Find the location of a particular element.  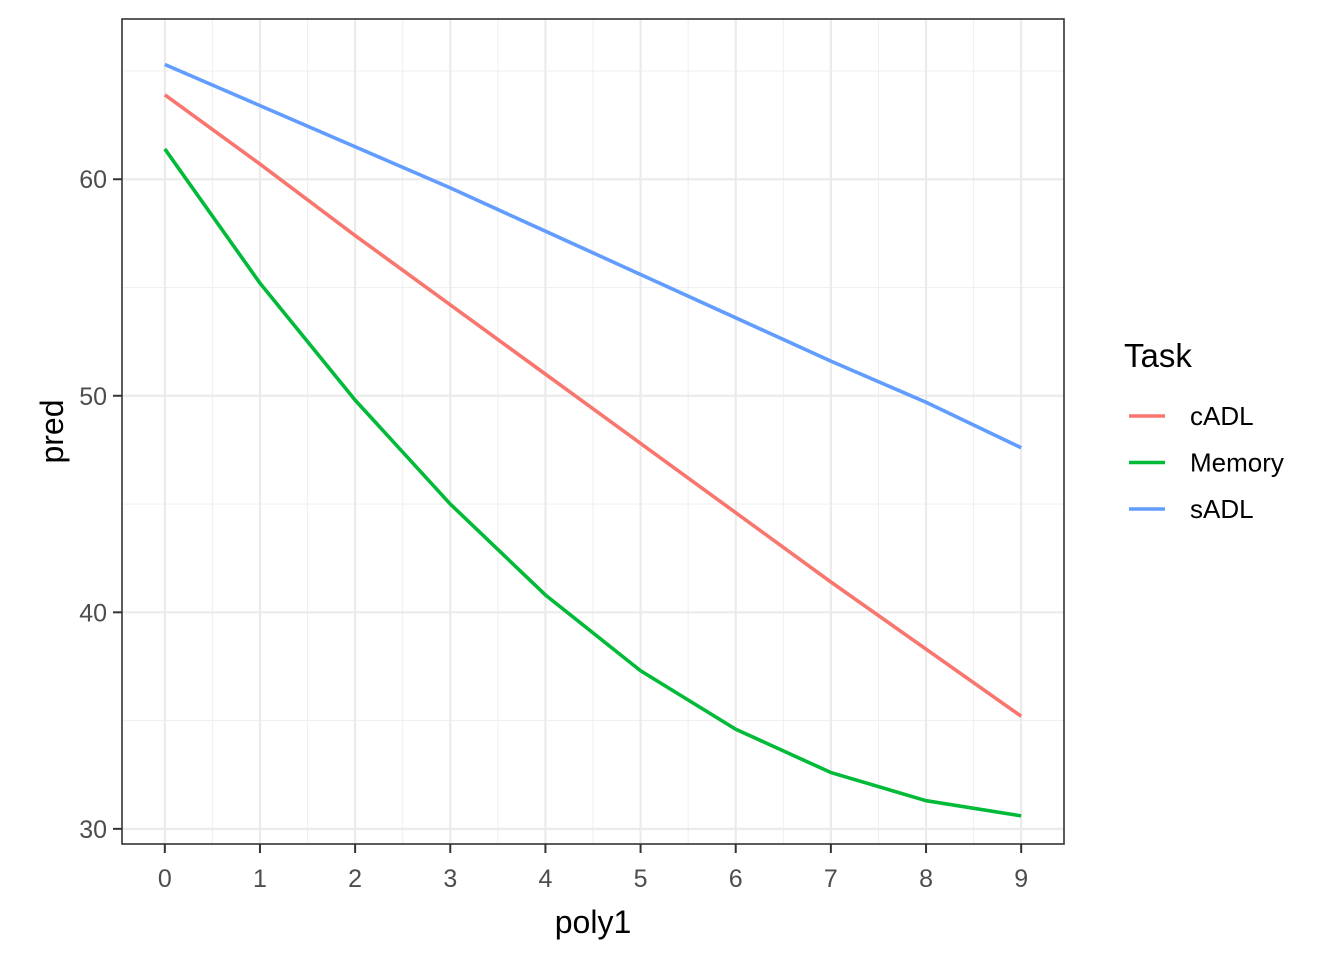

legend-item-memory: Memory is located at coordinates (1206, 463).